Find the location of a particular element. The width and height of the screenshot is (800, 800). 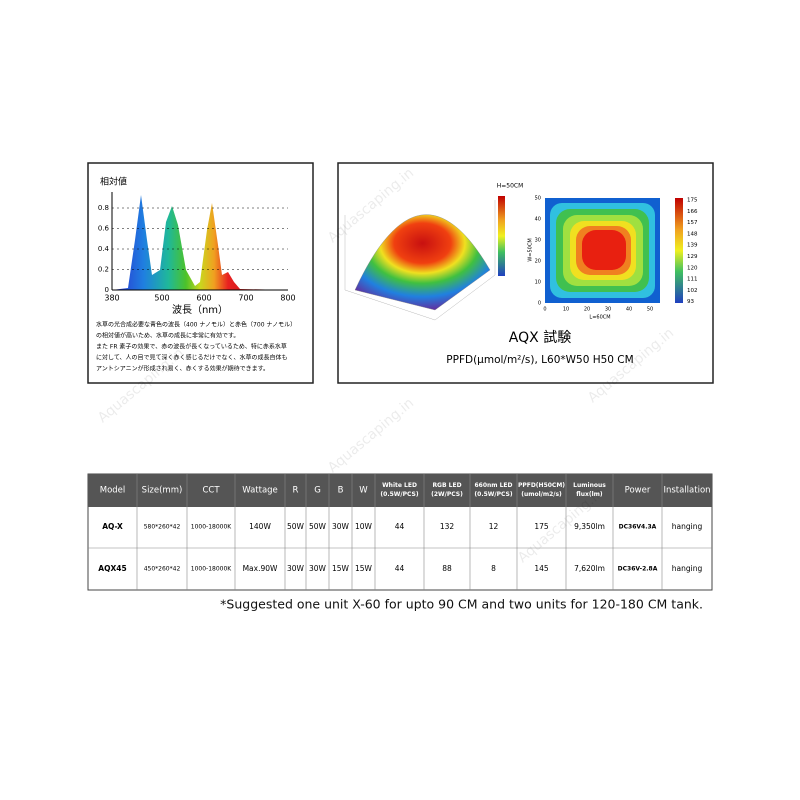

table-cell: 12 is located at coordinates (494, 526).